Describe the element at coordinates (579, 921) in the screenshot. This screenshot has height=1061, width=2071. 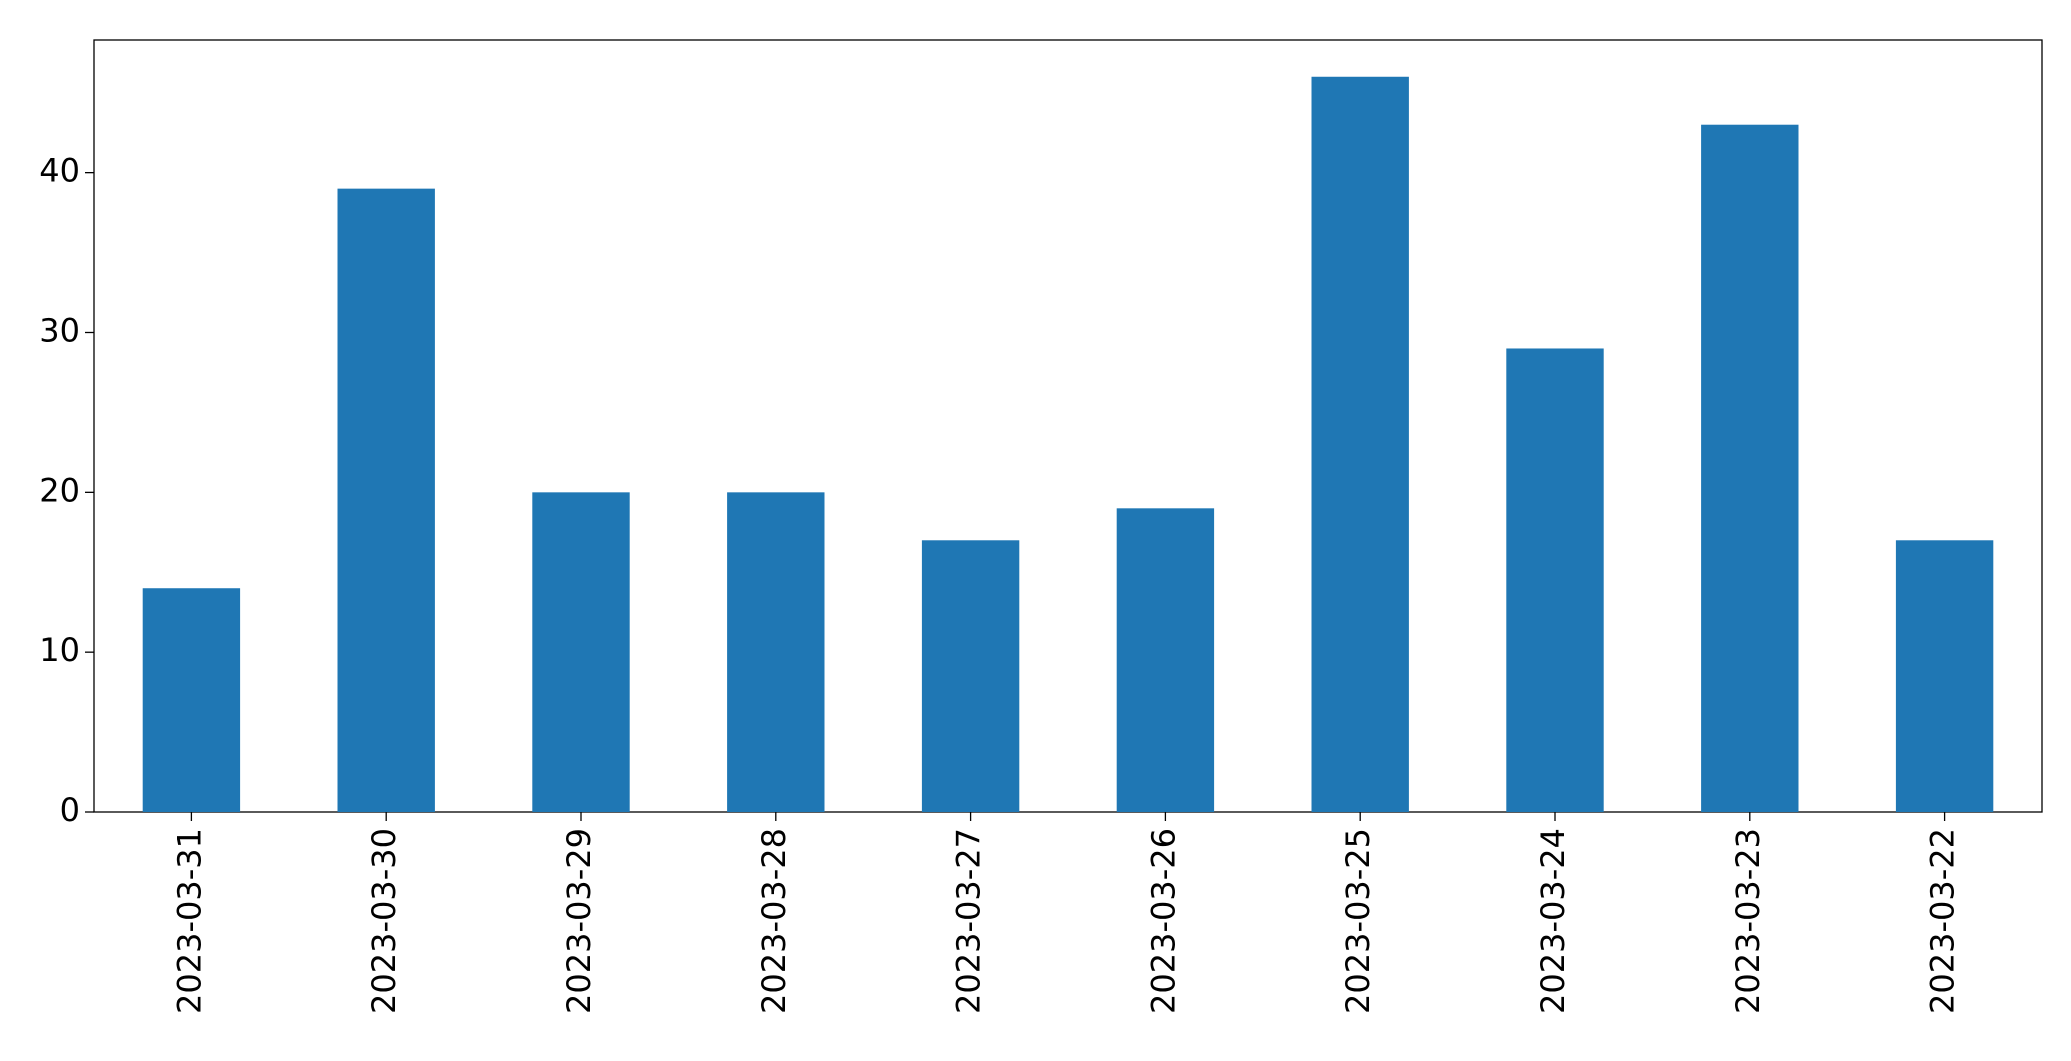
I see `x-tick-label: 2023-03-29` at that location.